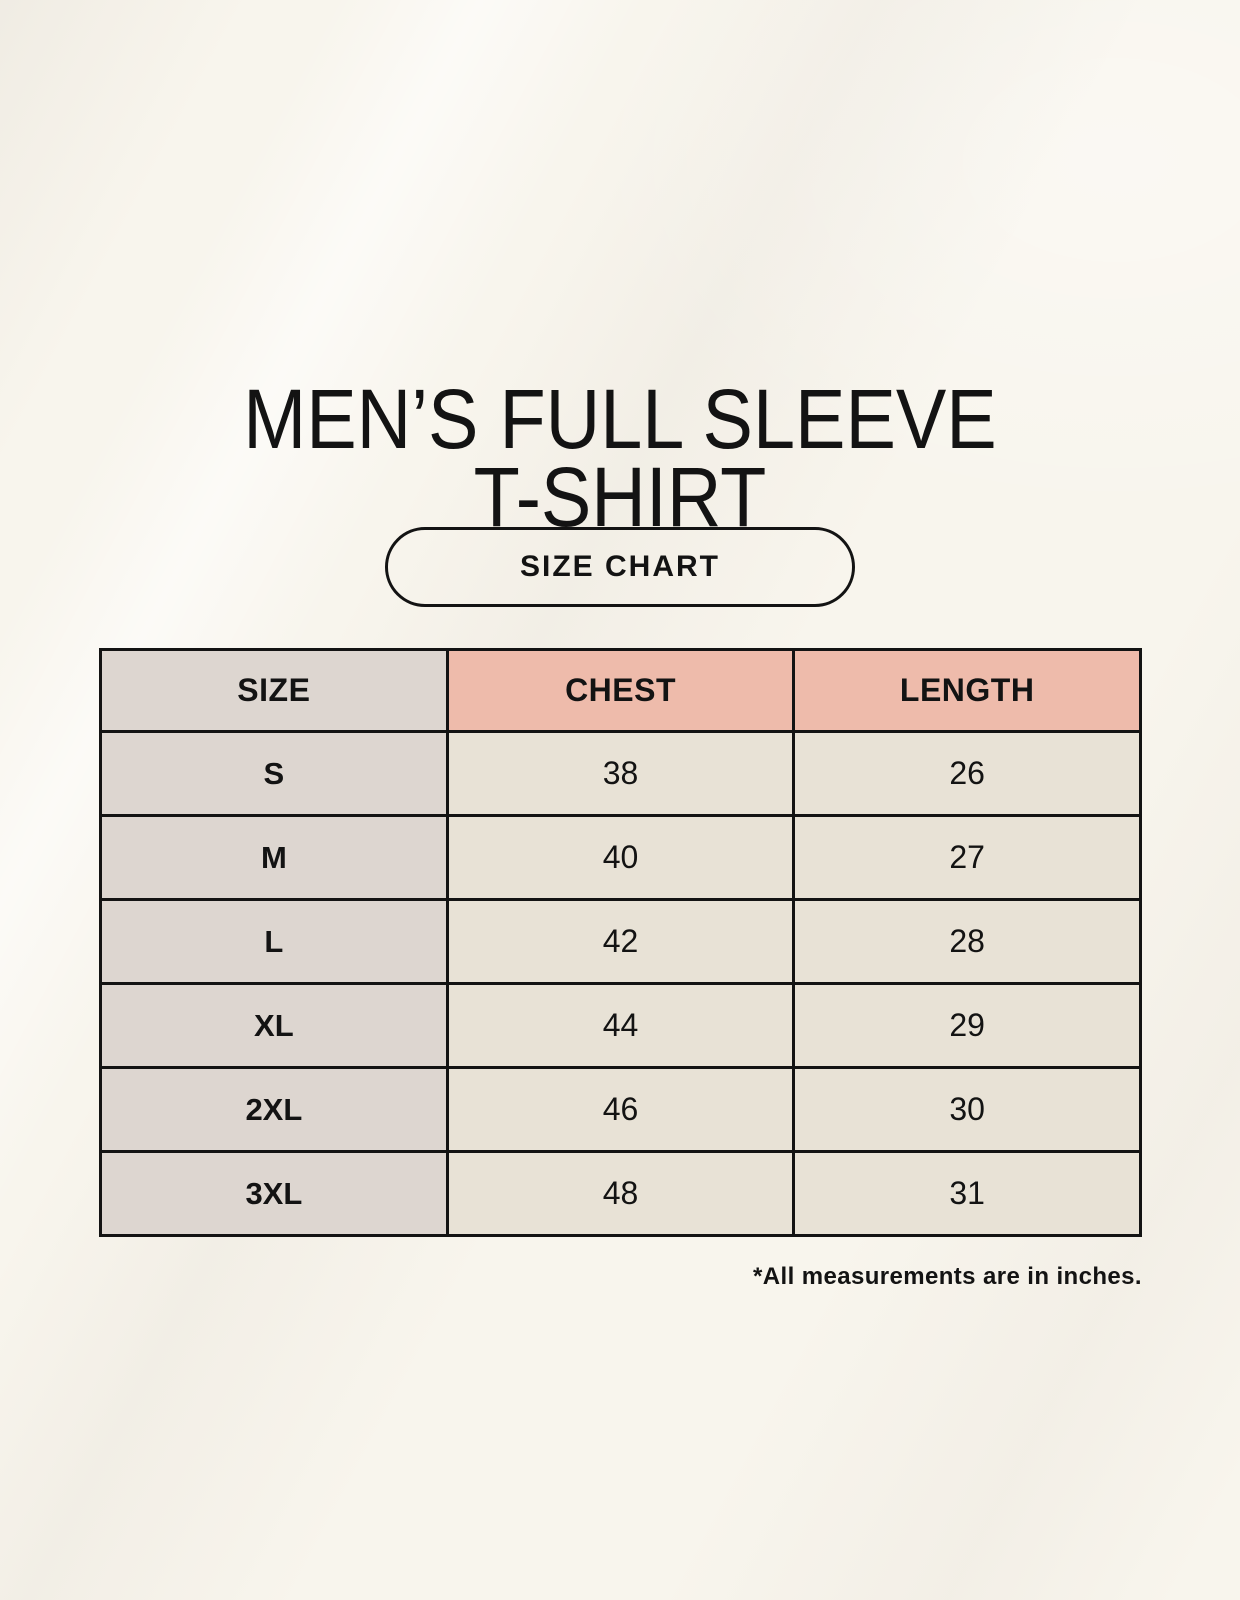 The width and height of the screenshot is (1240, 1600). I want to click on table-row: XL 44 29, so click(620, 1025).